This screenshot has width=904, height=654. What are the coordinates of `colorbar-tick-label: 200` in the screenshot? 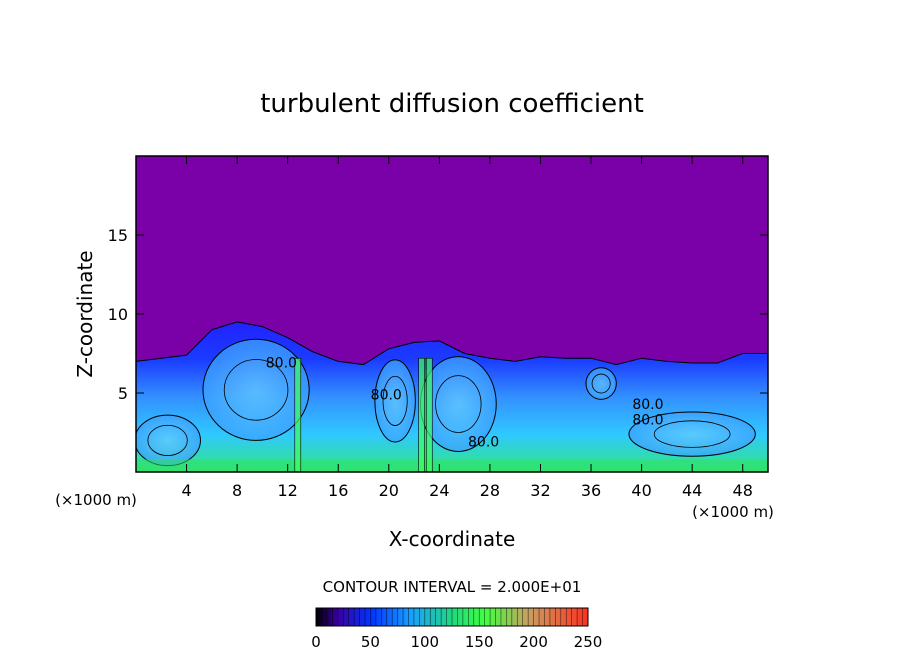 It's located at (533, 642).